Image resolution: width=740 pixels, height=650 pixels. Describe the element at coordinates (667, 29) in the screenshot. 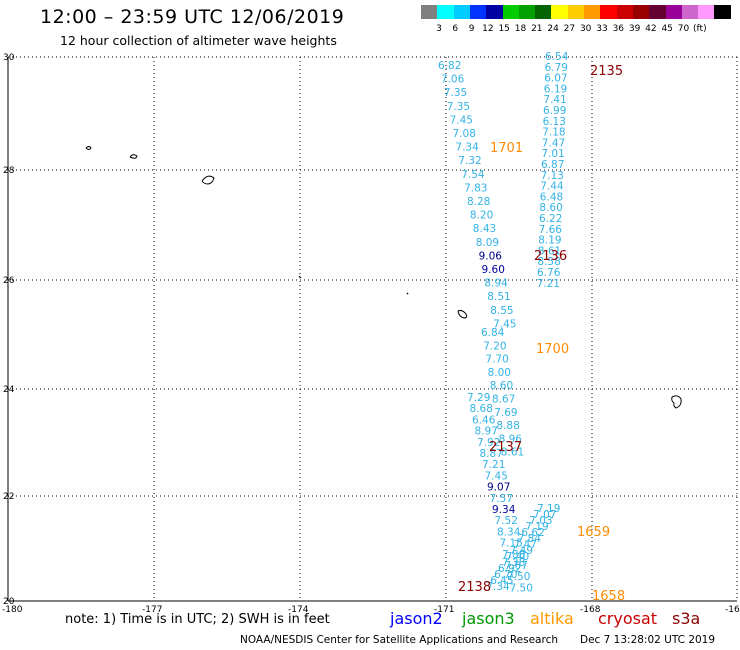

I see `scale-label: 45` at that location.